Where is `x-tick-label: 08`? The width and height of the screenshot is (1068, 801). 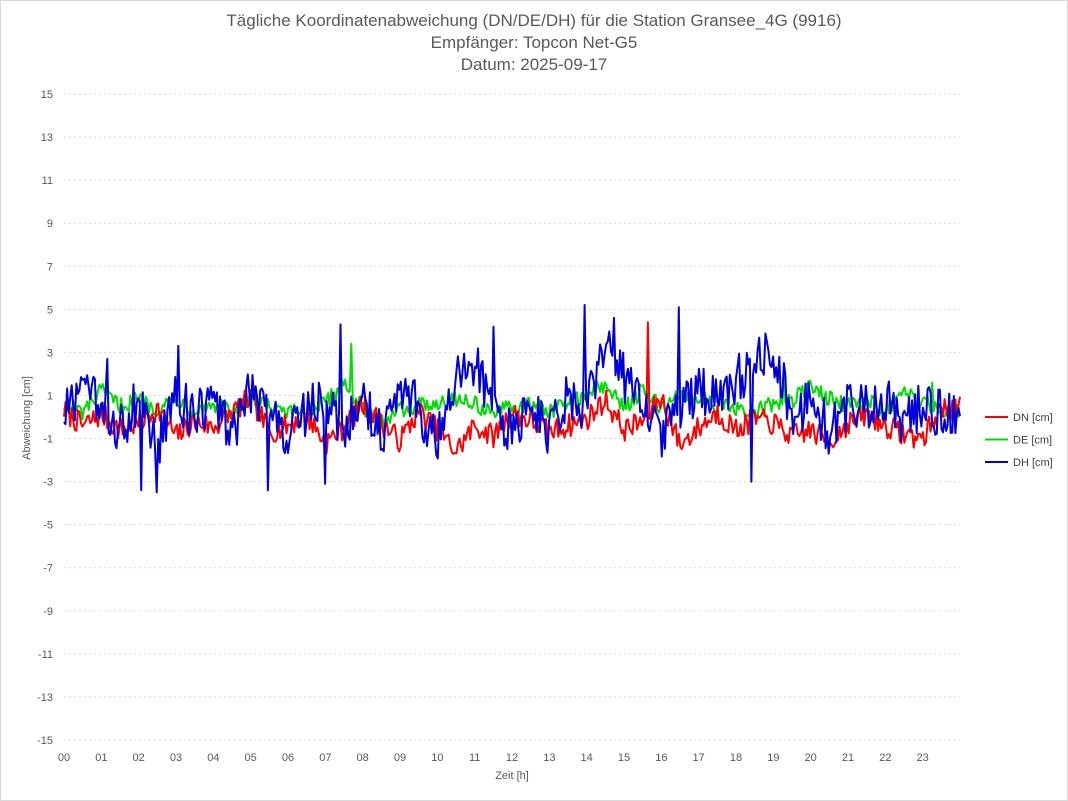
x-tick-label: 08 is located at coordinates (363, 758).